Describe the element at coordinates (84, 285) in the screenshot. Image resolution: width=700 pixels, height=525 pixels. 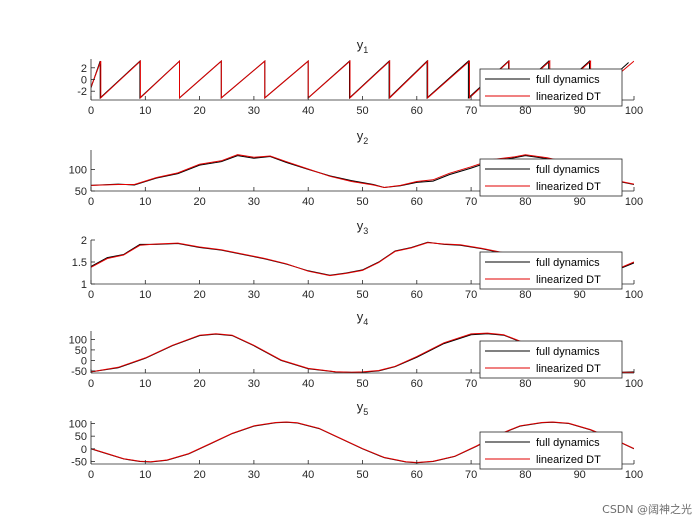
I see `y-tick-label: 1` at that location.